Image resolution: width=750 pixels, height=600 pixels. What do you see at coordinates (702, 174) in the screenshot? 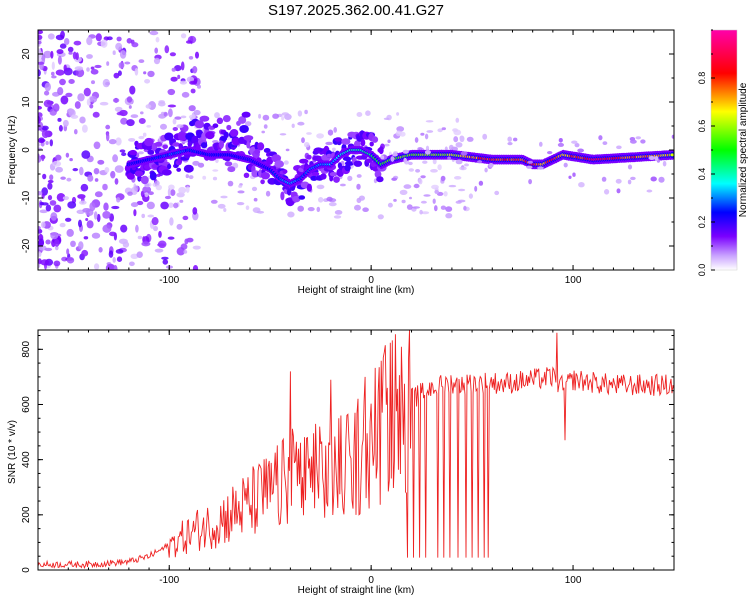
I see `colorbar-tick-label: 0.4` at bounding box center [702, 174].